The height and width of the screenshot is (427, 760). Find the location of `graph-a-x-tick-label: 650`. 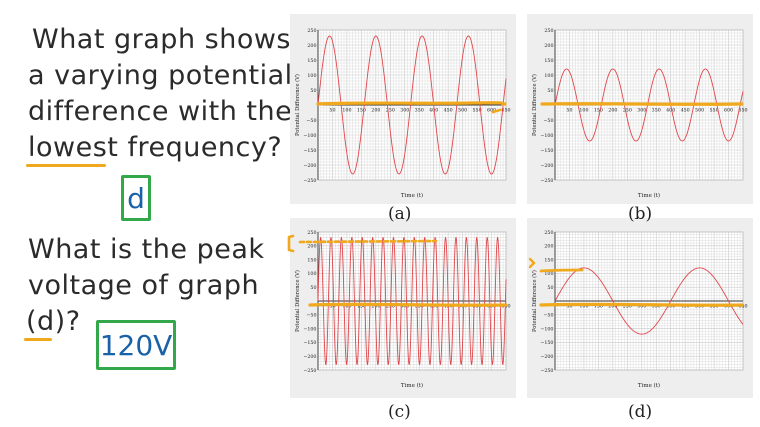

graph-a-x-tick-label: 650 is located at coordinates (505, 111).